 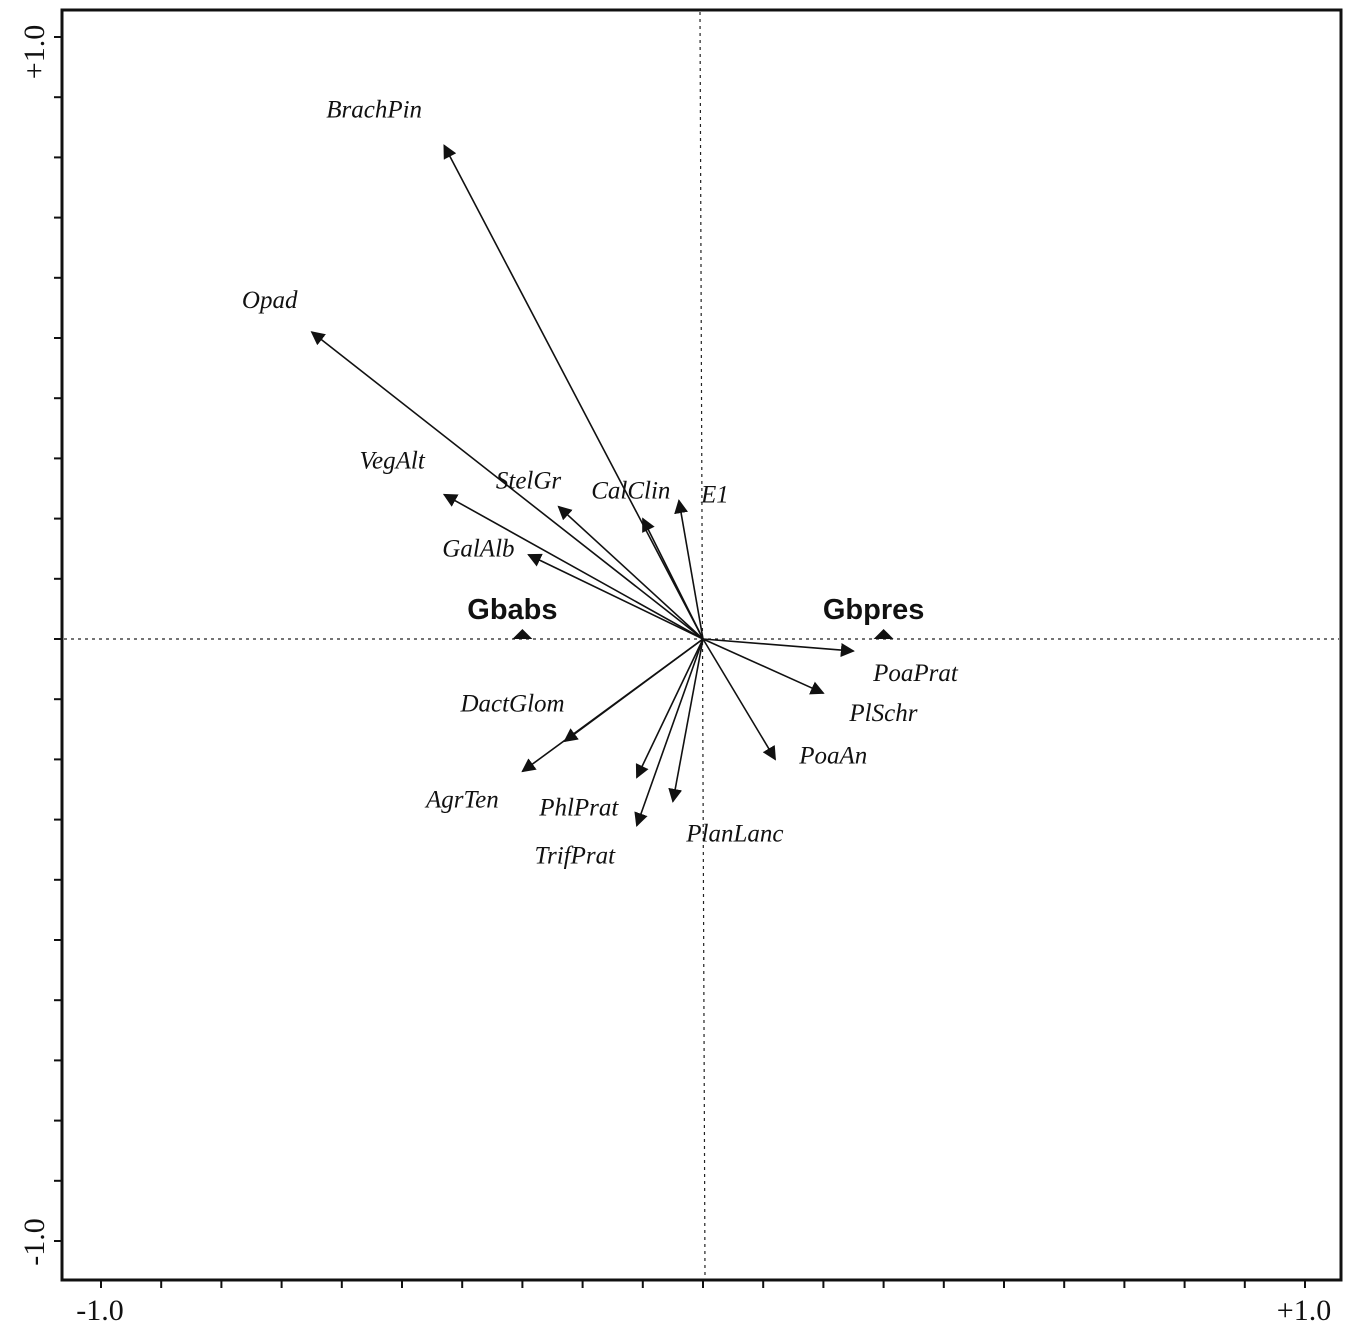 What do you see at coordinates (734, 834) in the screenshot?
I see `vector-label-planlanc: PlanLanc` at bounding box center [734, 834].